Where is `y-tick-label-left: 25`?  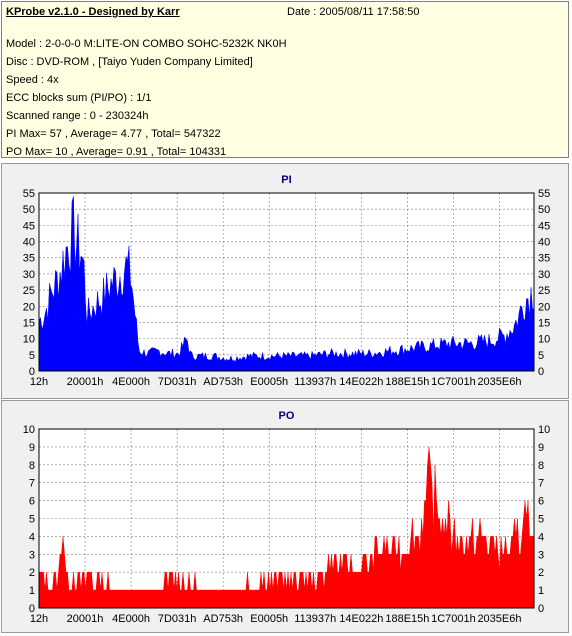 y-tick-label-left: 25 is located at coordinates (29, 291).